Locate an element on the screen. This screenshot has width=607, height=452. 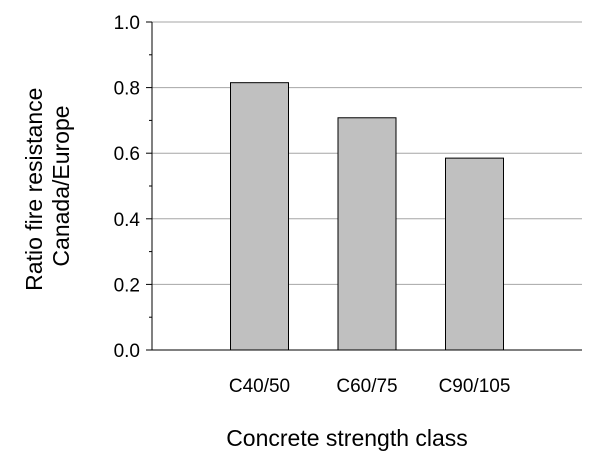
x-tick-label: C40/50 is located at coordinates (259, 386).